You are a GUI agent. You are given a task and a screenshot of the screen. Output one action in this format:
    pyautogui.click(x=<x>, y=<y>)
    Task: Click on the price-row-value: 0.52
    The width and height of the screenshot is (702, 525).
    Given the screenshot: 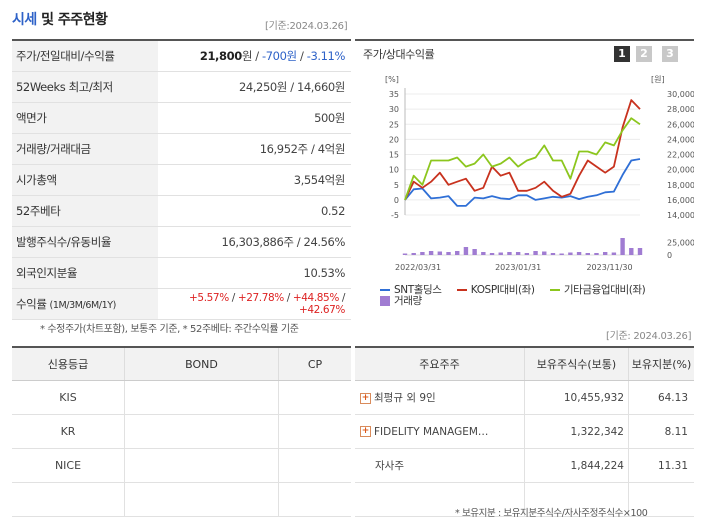 What is the action you would take?
    pyautogui.click(x=254, y=211)
    